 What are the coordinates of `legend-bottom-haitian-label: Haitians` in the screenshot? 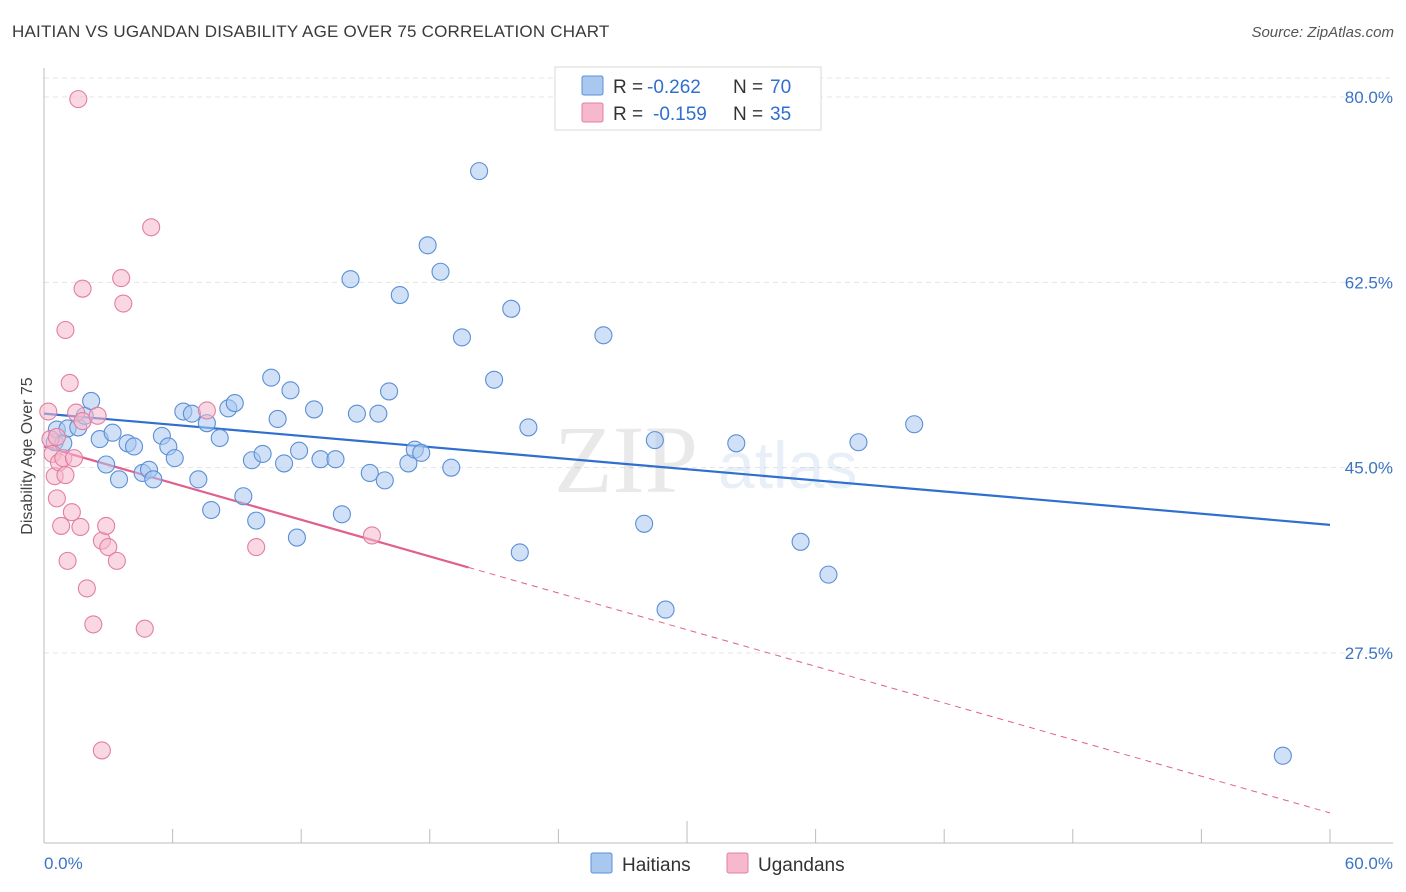 It's located at (656, 865).